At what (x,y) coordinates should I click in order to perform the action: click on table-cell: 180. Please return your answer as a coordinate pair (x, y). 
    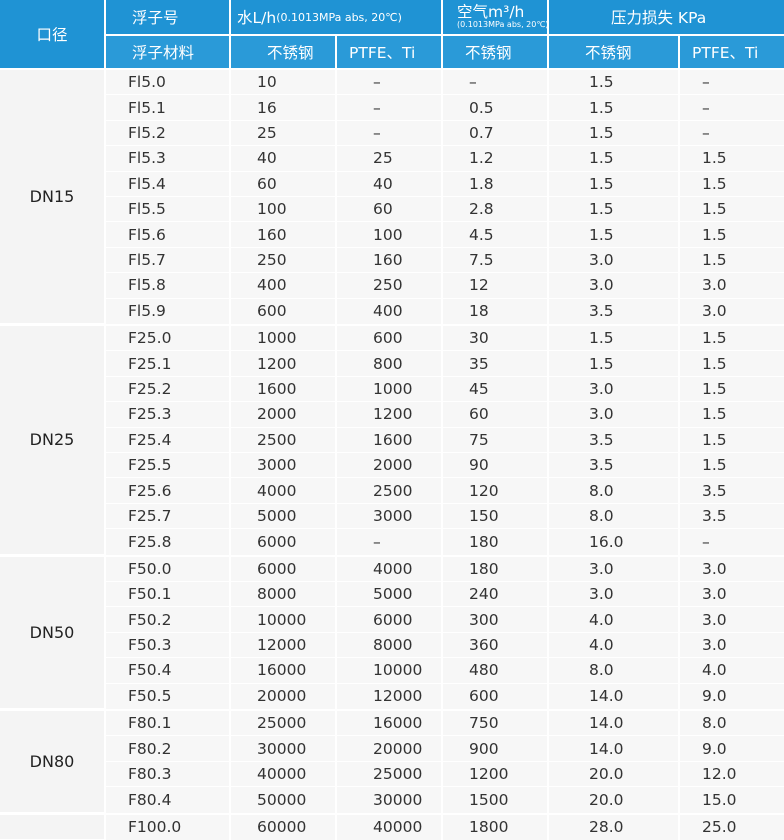
    Looking at the image, I should click on (495, 569).